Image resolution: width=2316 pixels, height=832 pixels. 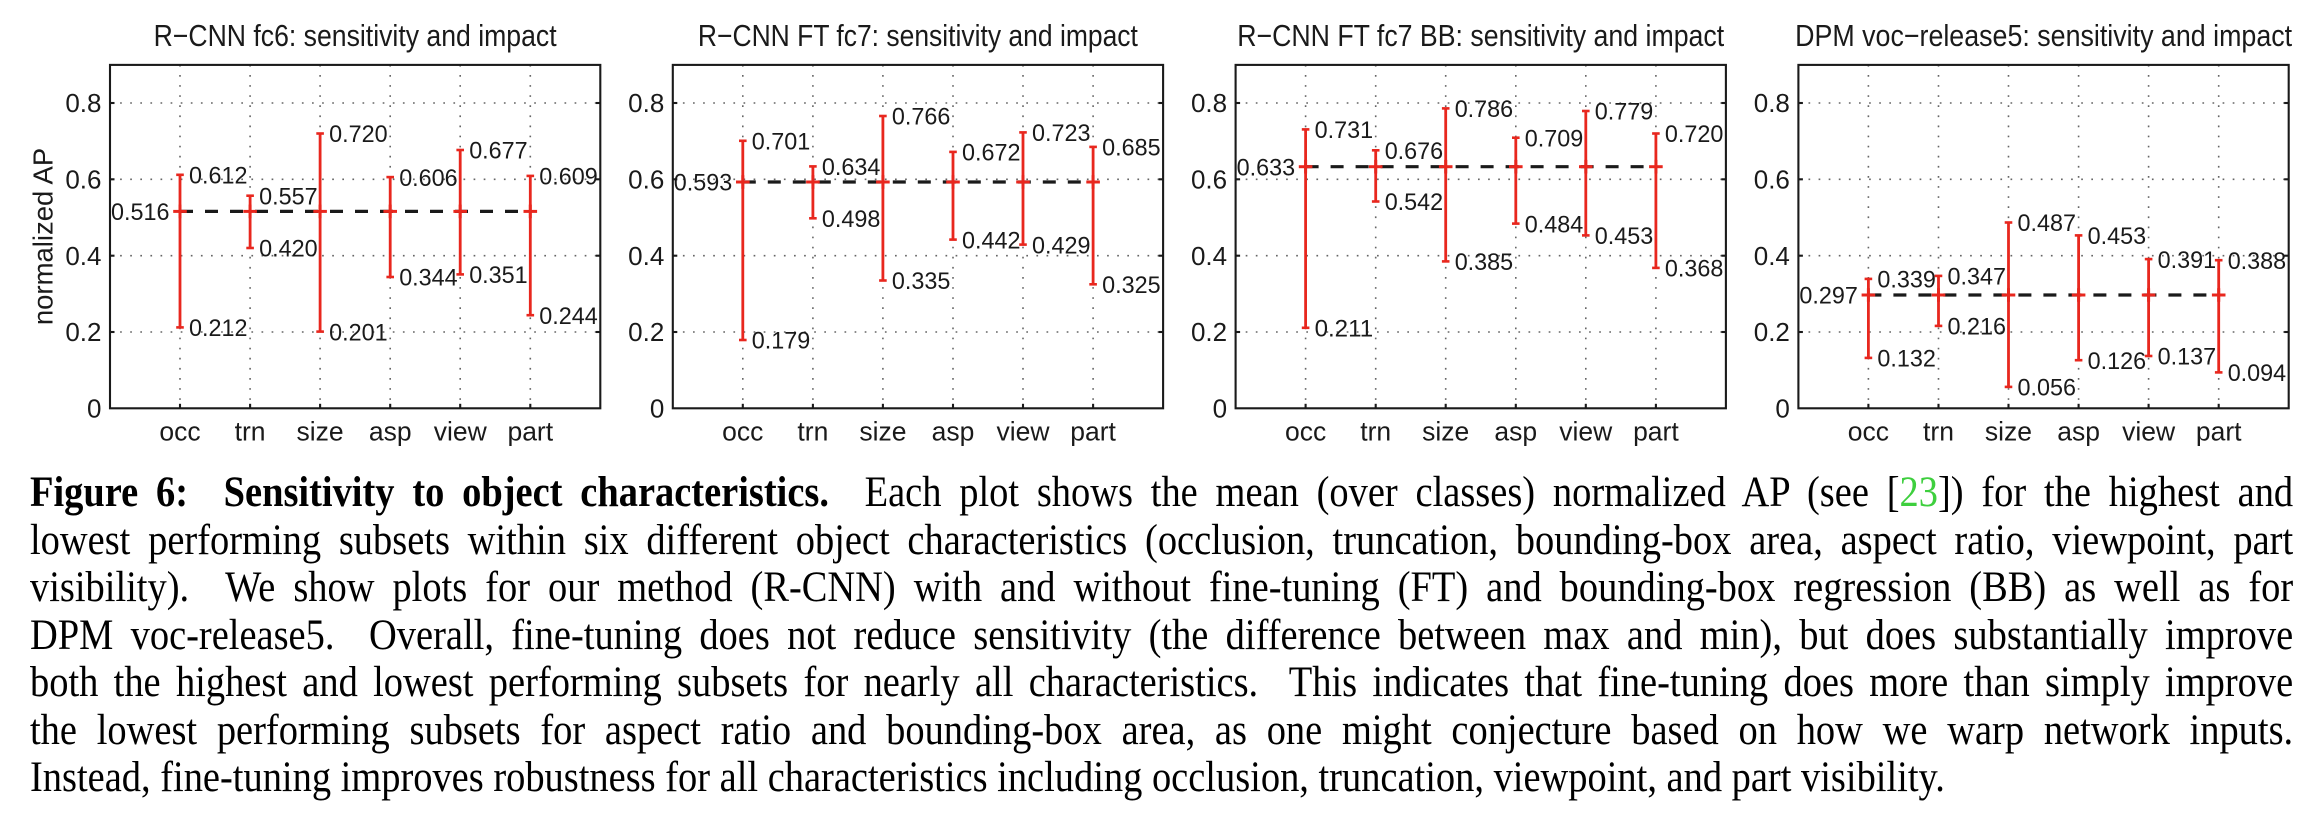 I want to click on svg-text: 0.487, so click(x=2047, y=223).